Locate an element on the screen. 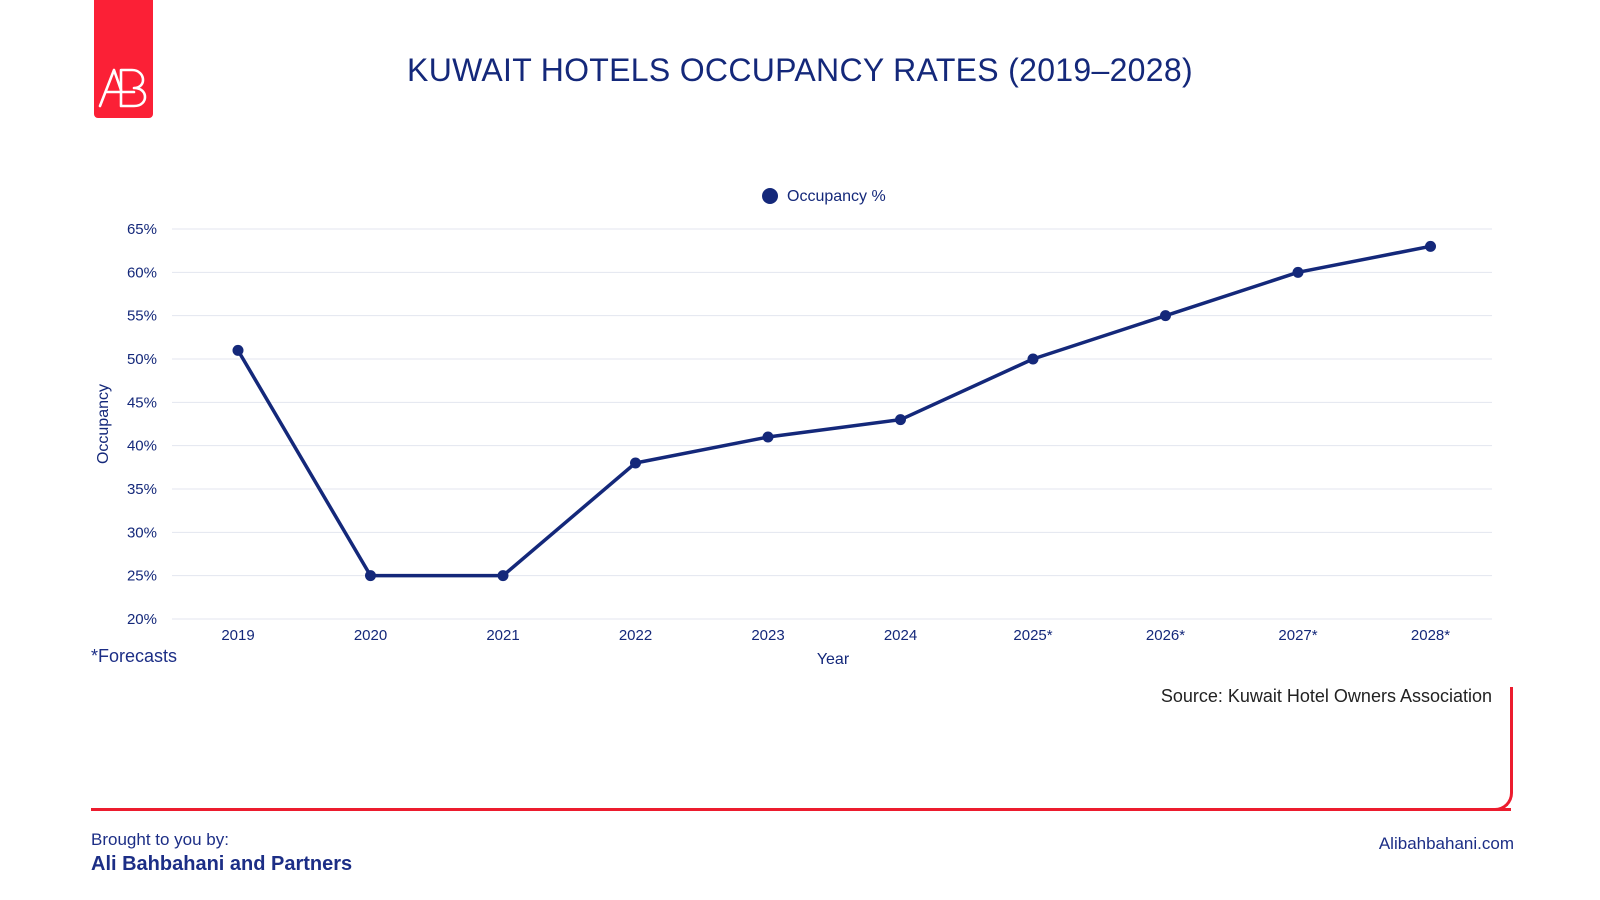  footer-divider is located at coordinates (801, 809).